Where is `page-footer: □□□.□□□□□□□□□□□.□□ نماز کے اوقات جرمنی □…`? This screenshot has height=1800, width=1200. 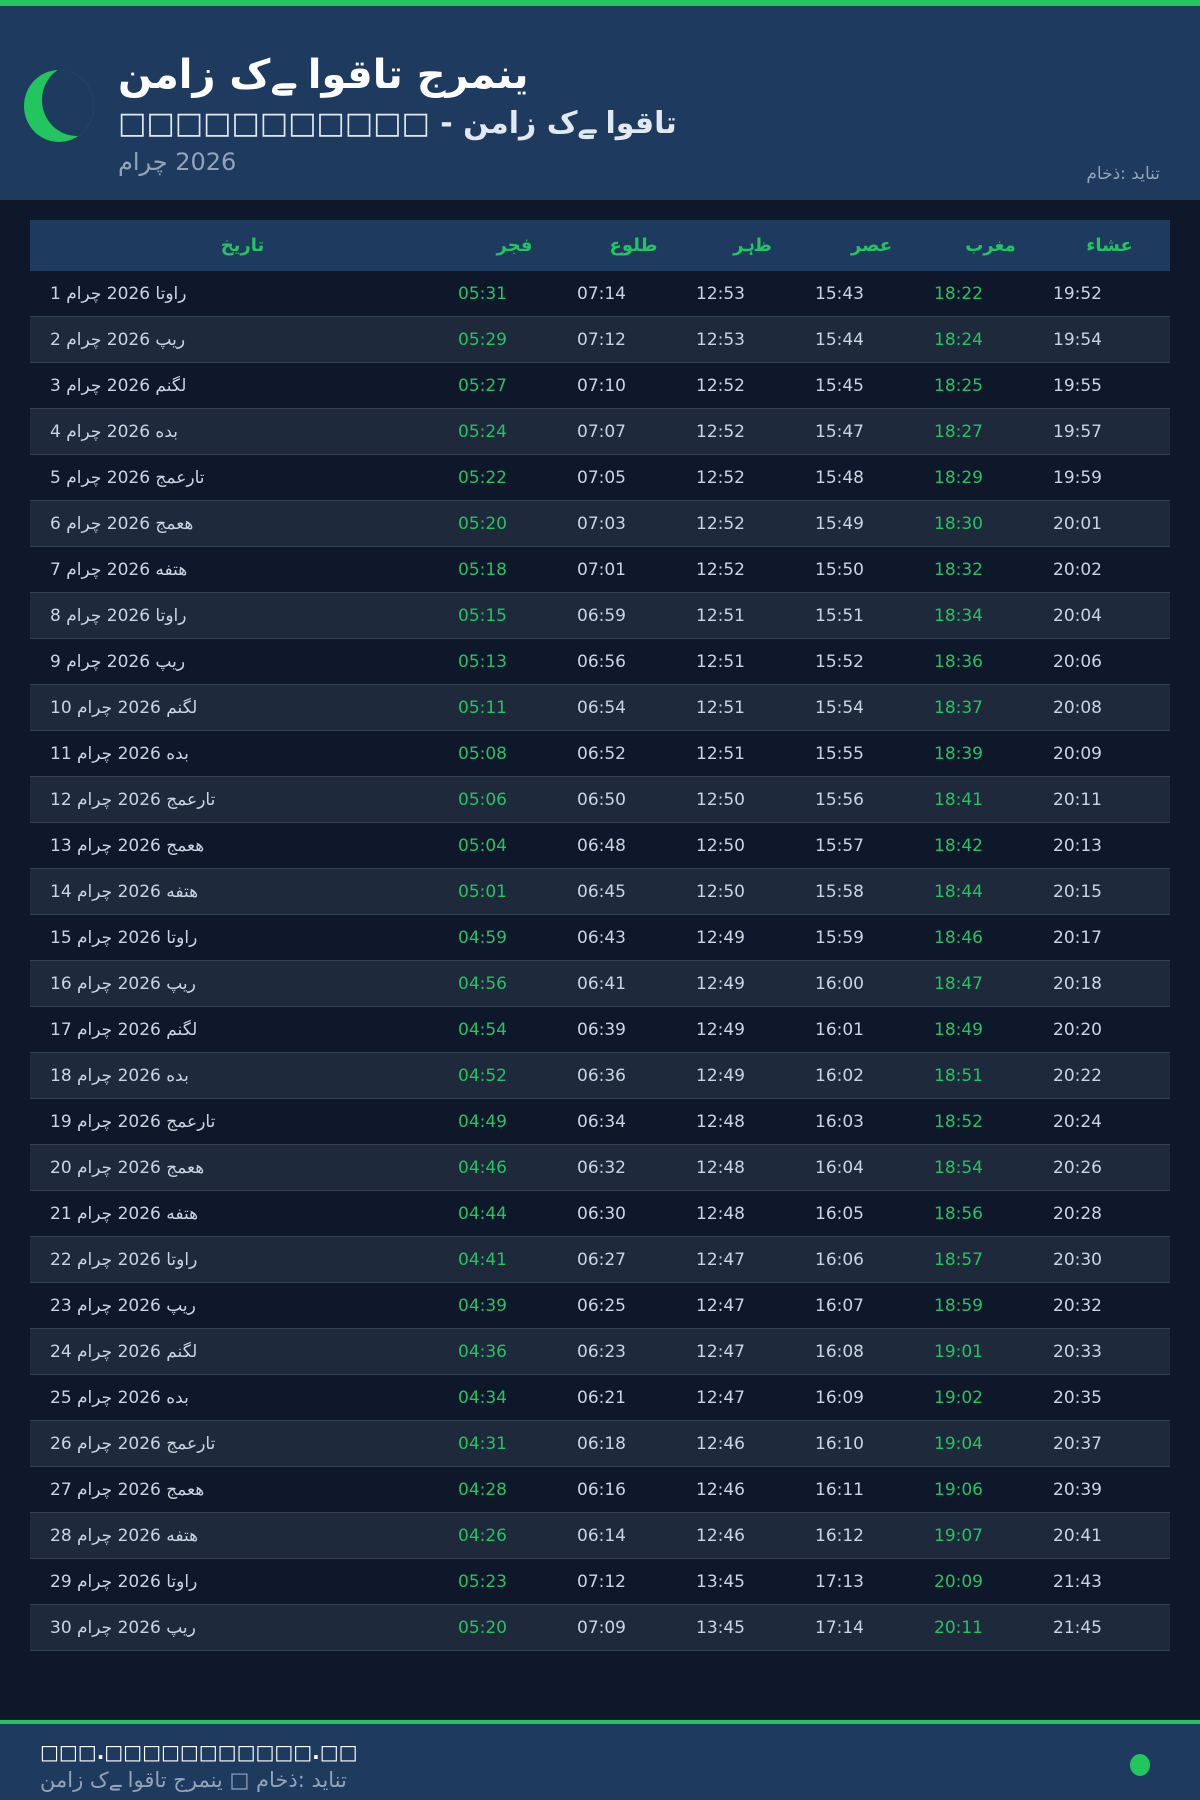 page-footer: □□□.□□□□□□□□□□□.□□ نماز کے اوقات جرمنی □… is located at coordinates (600, 1762).